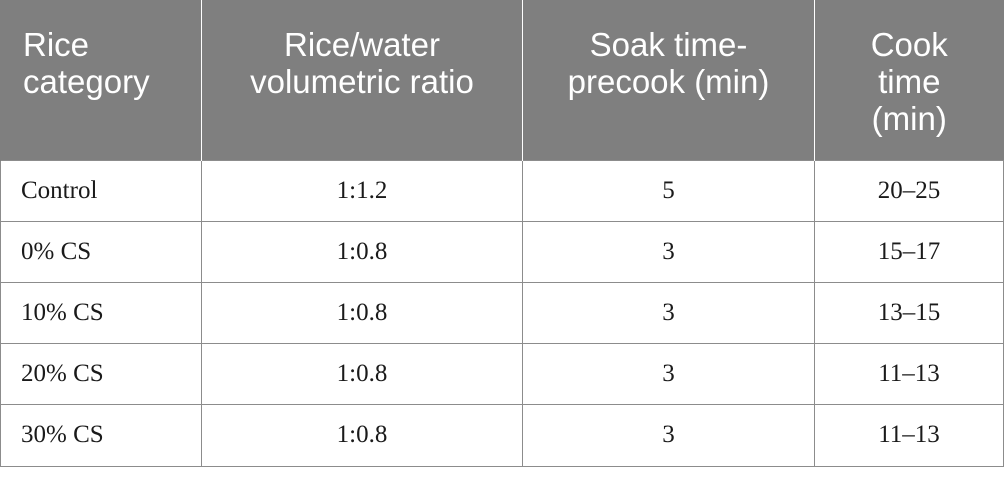 Image resolution: width=1004 pixels, height=486 pixels. Describe the element at coordinates (668, 63) in the screenshot. I see `header-label: Soak time-precook (min)` at that location.